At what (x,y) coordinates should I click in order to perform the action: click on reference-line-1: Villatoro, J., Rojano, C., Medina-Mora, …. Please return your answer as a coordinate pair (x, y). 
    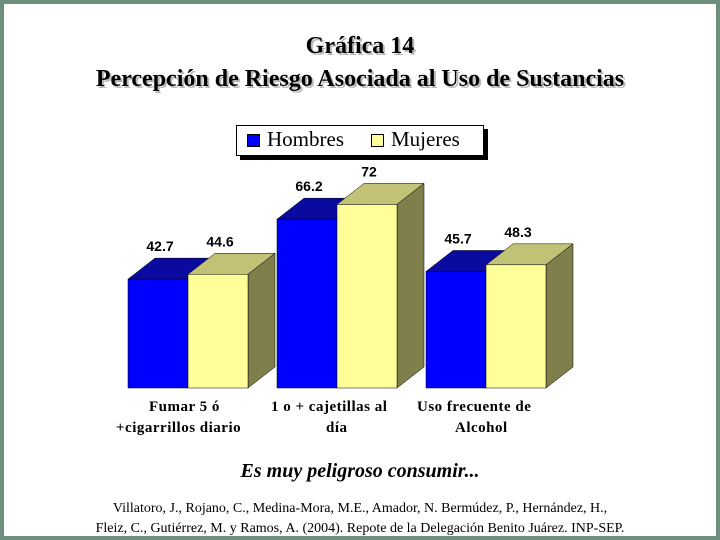
    Looking at the image, I should click on (360, 508).